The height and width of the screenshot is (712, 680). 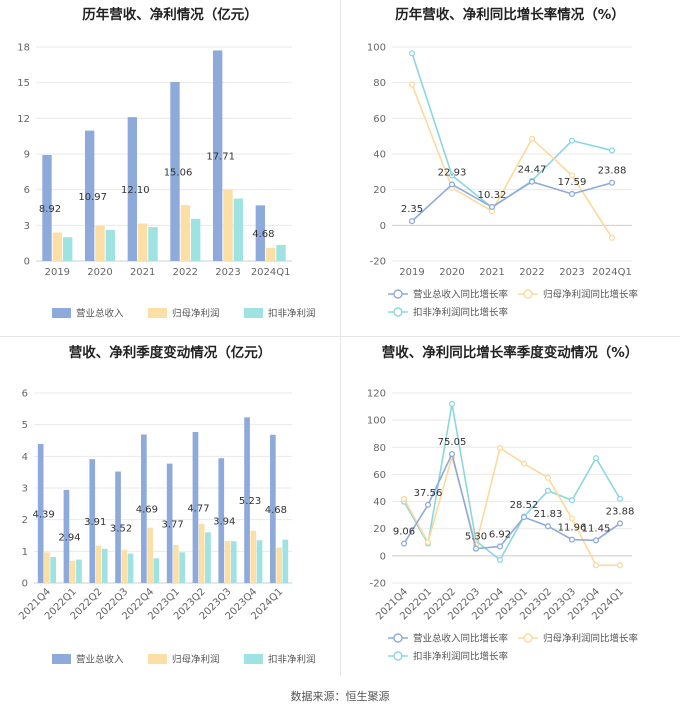 What do you see at coordinates (44, 514) in the screenshot?
I see `data-label: 4.39` at bounding box center [44, 514].